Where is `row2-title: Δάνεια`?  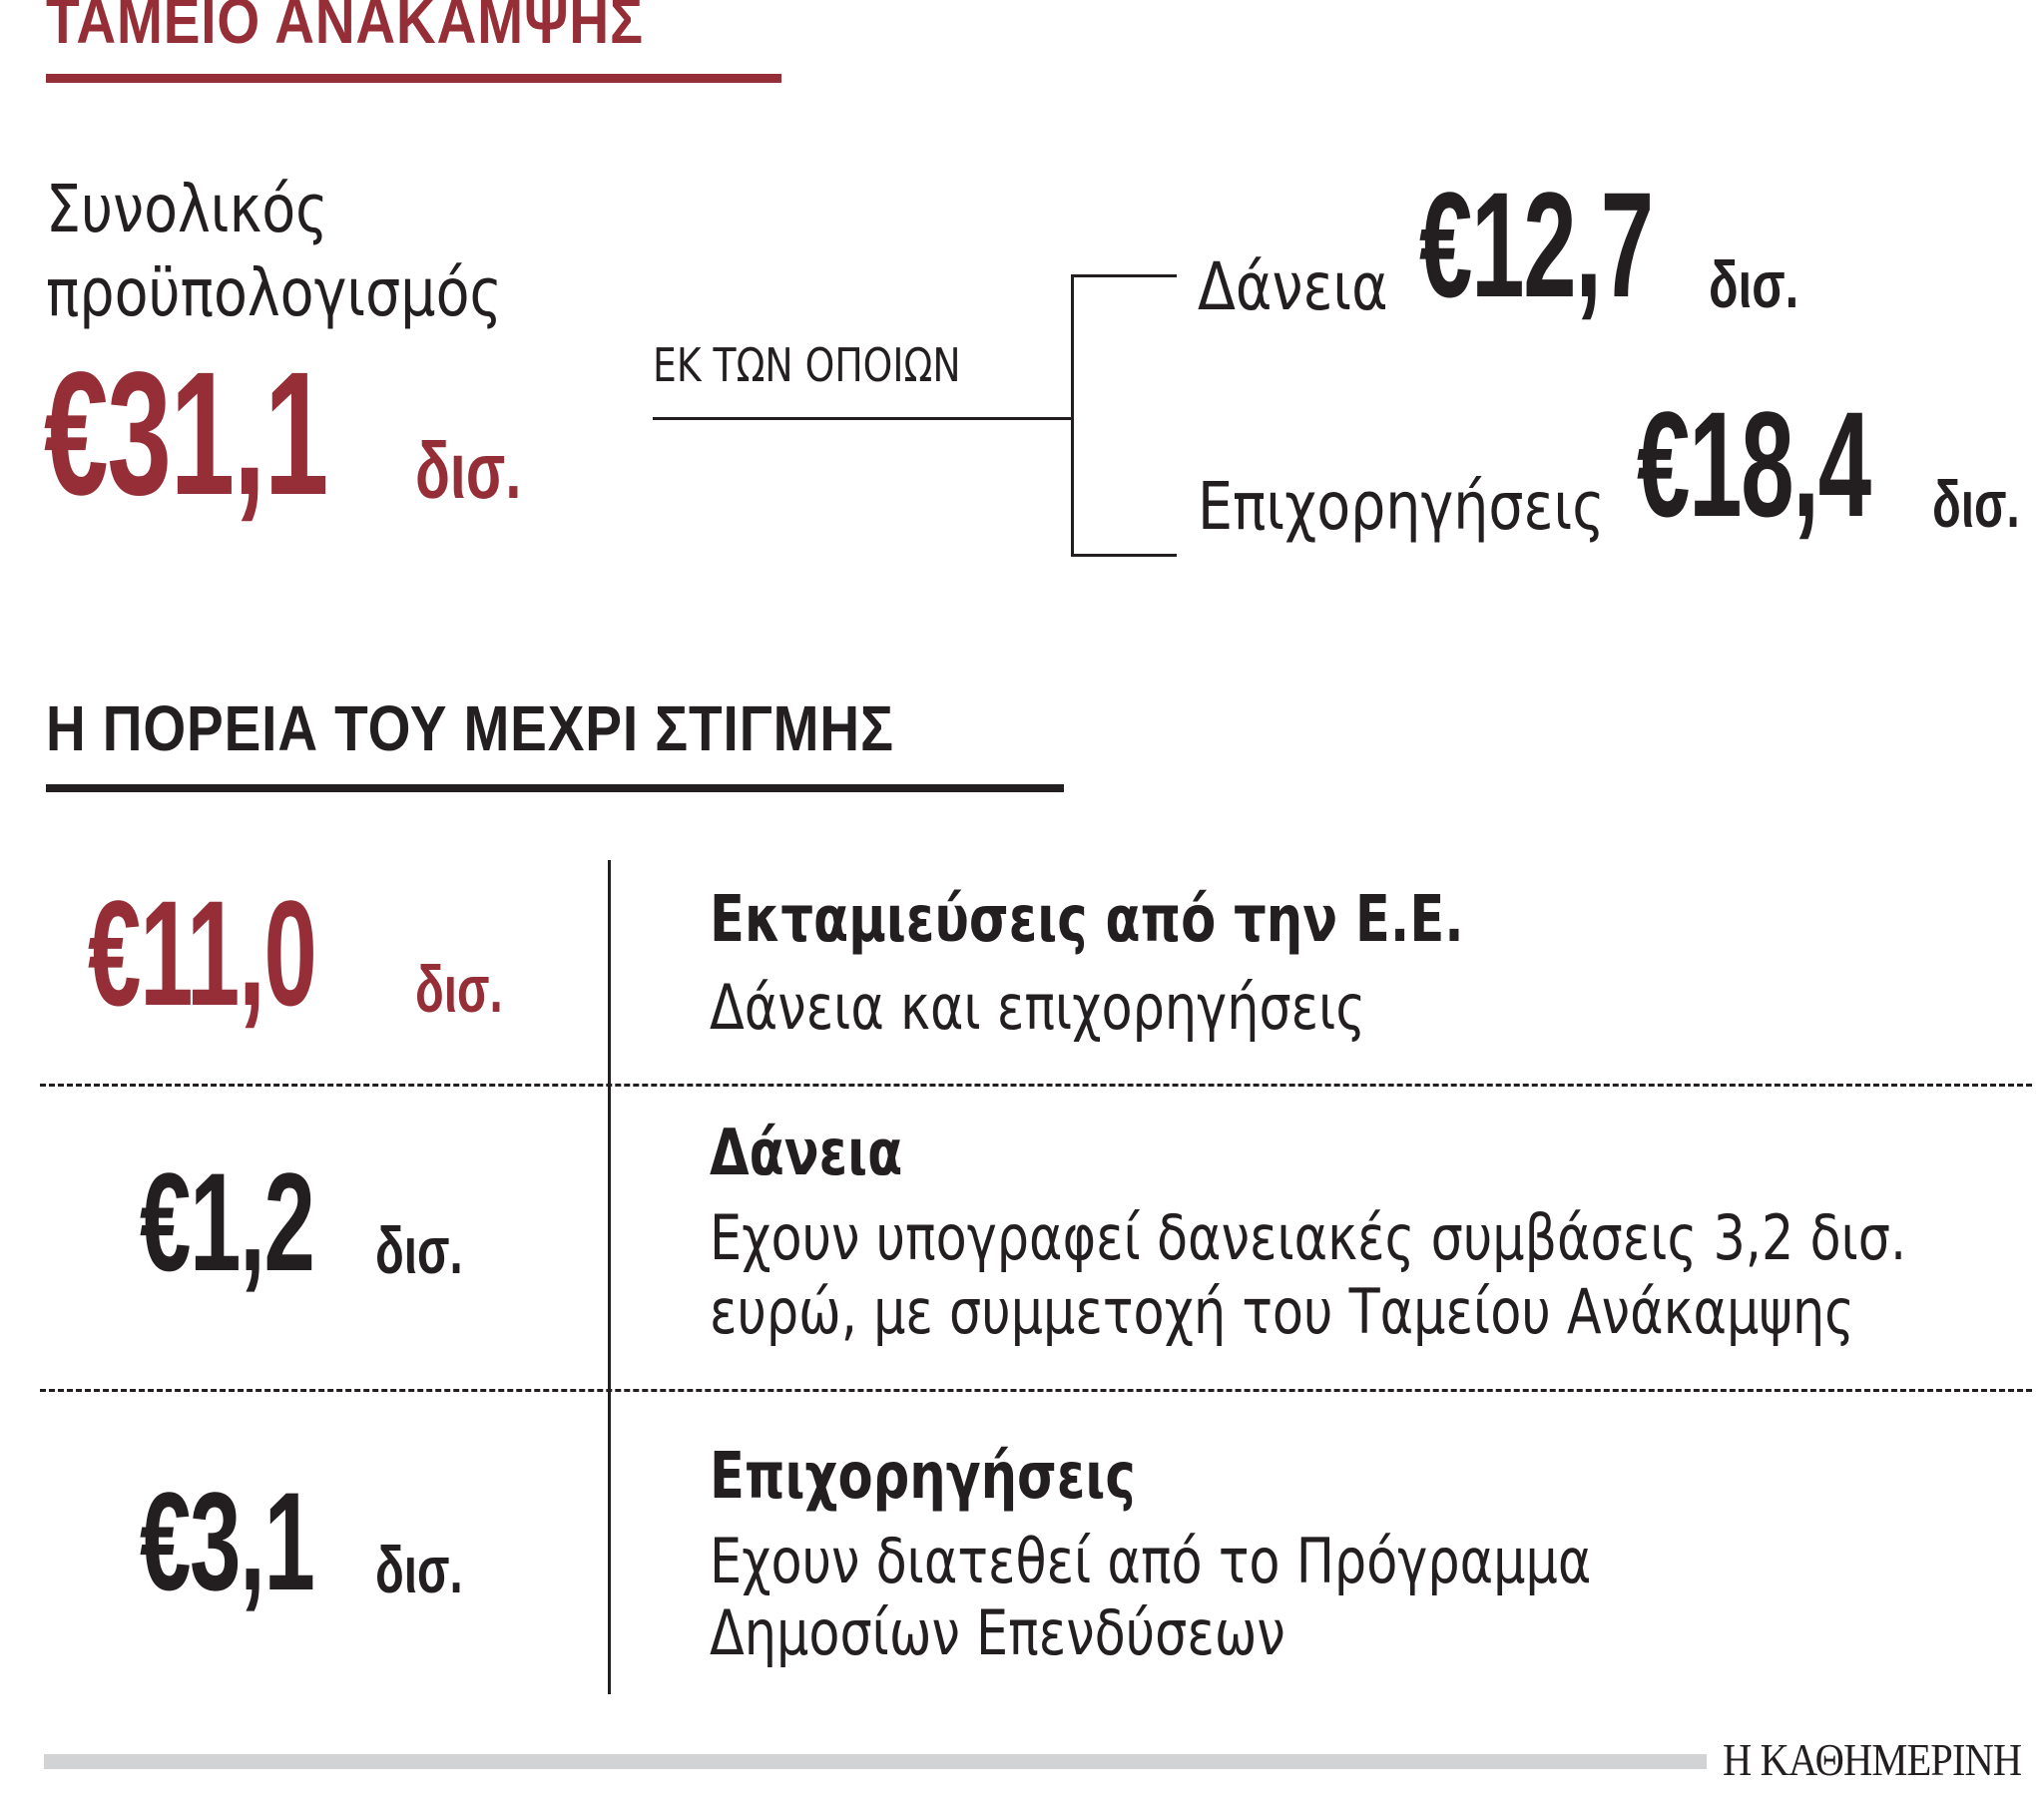
row2-title: Δάνεια is located at coordinates (806, 1153).